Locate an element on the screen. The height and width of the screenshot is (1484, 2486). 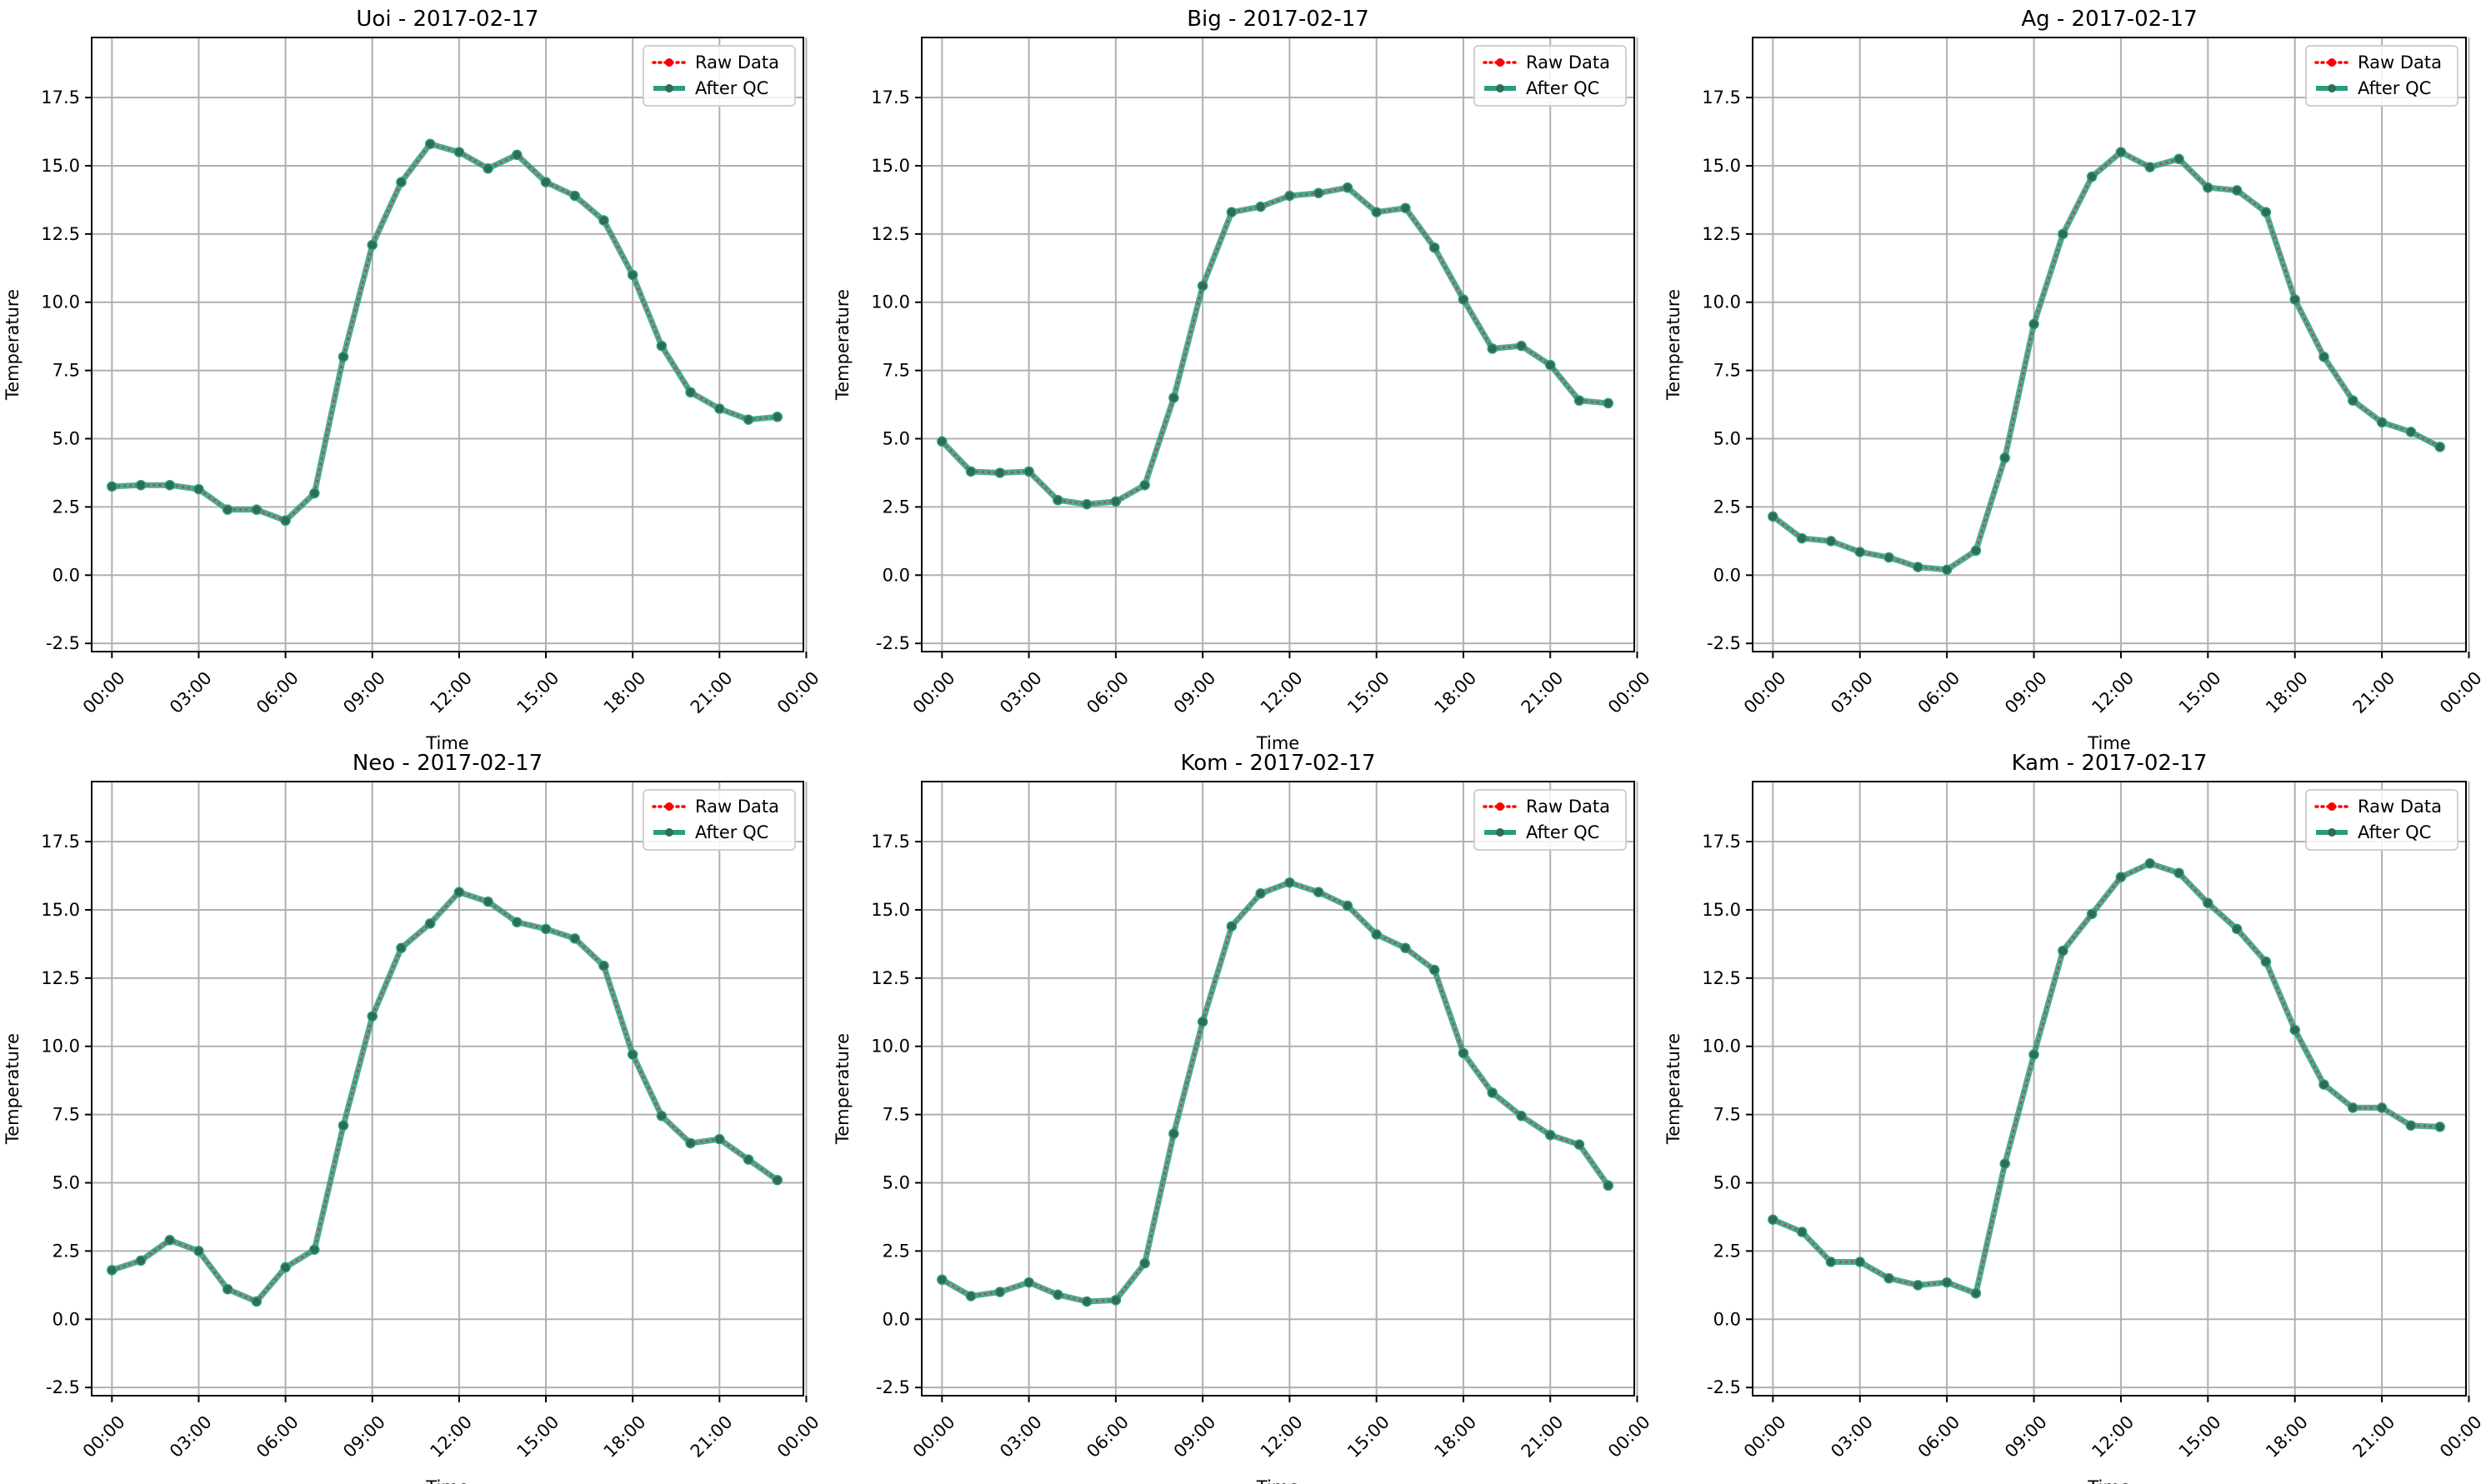
axes-frame is located at coordinates (1278, 344).